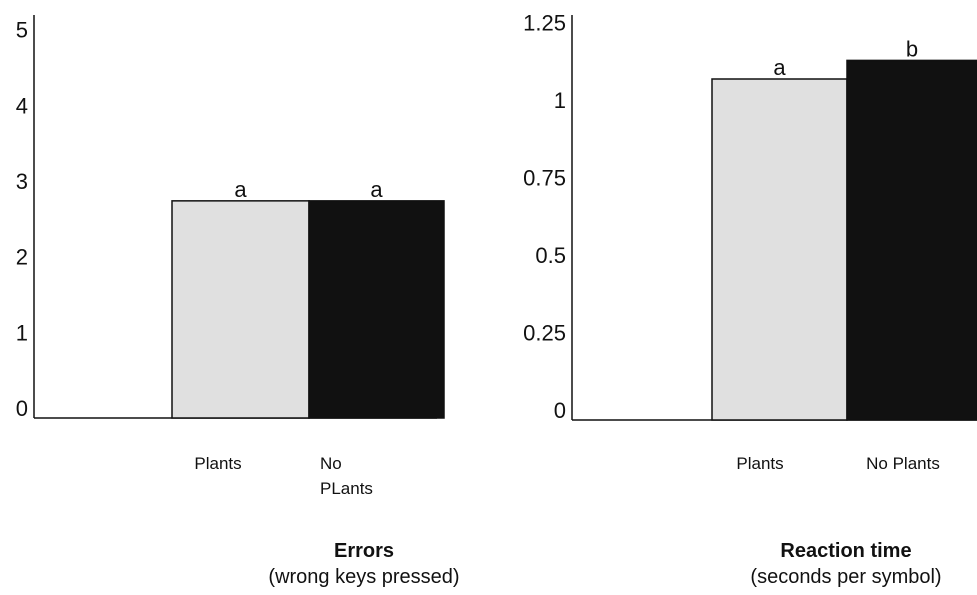 The width and height of the screenshot is (977, 595). I want to click on chart-subtitle: (wrong keys pressed), so click(363, 577).